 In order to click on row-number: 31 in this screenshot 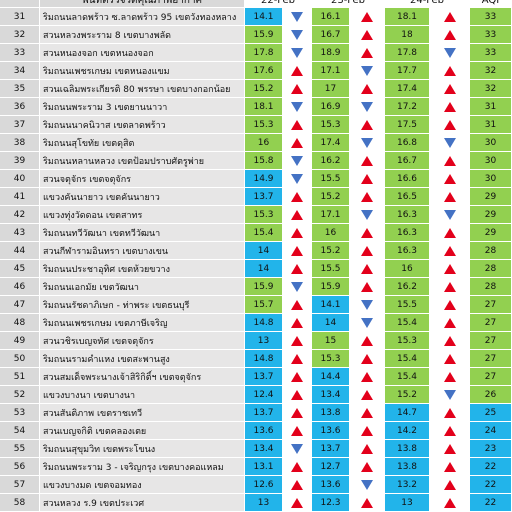, I will do `click(20, 17)`.